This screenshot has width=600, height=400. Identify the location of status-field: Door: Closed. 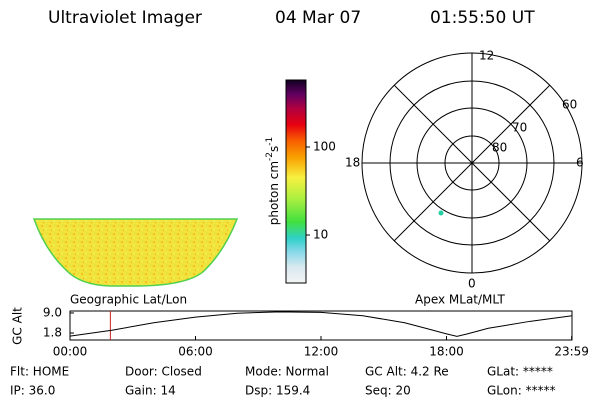
(163, 372).